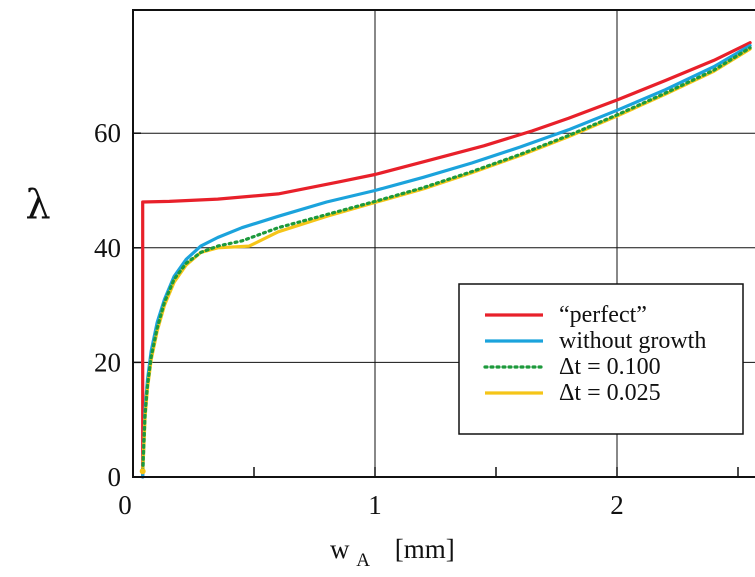  Describe the element at coordinates (142, 471) in the screenshot. I see `series-start-marker` at that location.